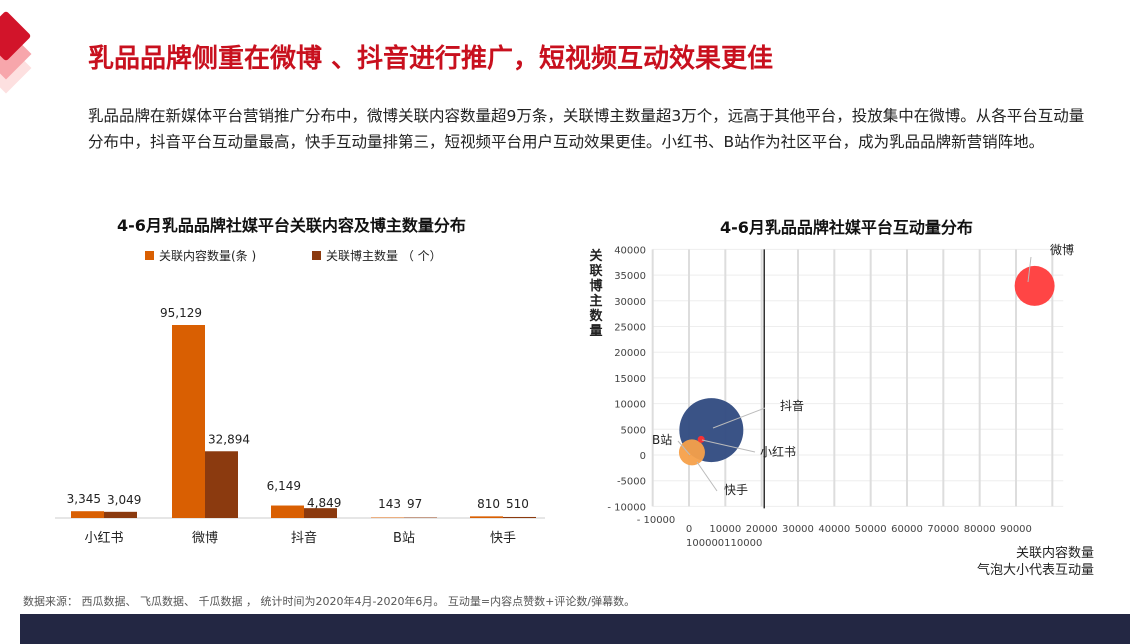 This screenshot has width=1145, height=644. What do you see at coordinates (1035, 570) in the screenshot?
I see `x-axis-subtitle: 气泡大小代表互动量` at bounding box center [1035, 570].